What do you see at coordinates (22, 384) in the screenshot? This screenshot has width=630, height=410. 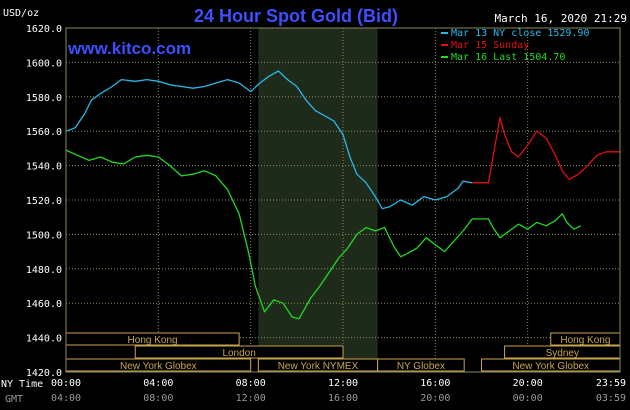 I see `ny-time-label: NY Time` at bounding box center [22, 384].